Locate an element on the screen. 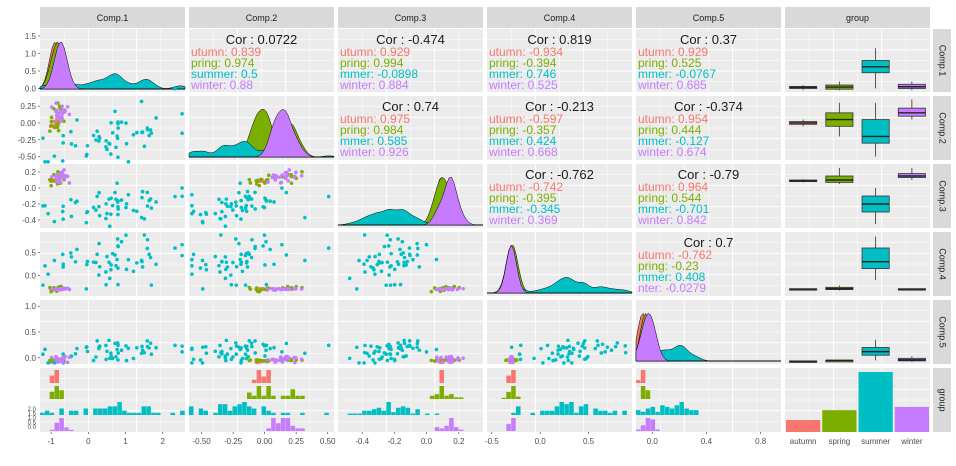  x-tick-label: 0.5 is located at coordinates (589, 441).